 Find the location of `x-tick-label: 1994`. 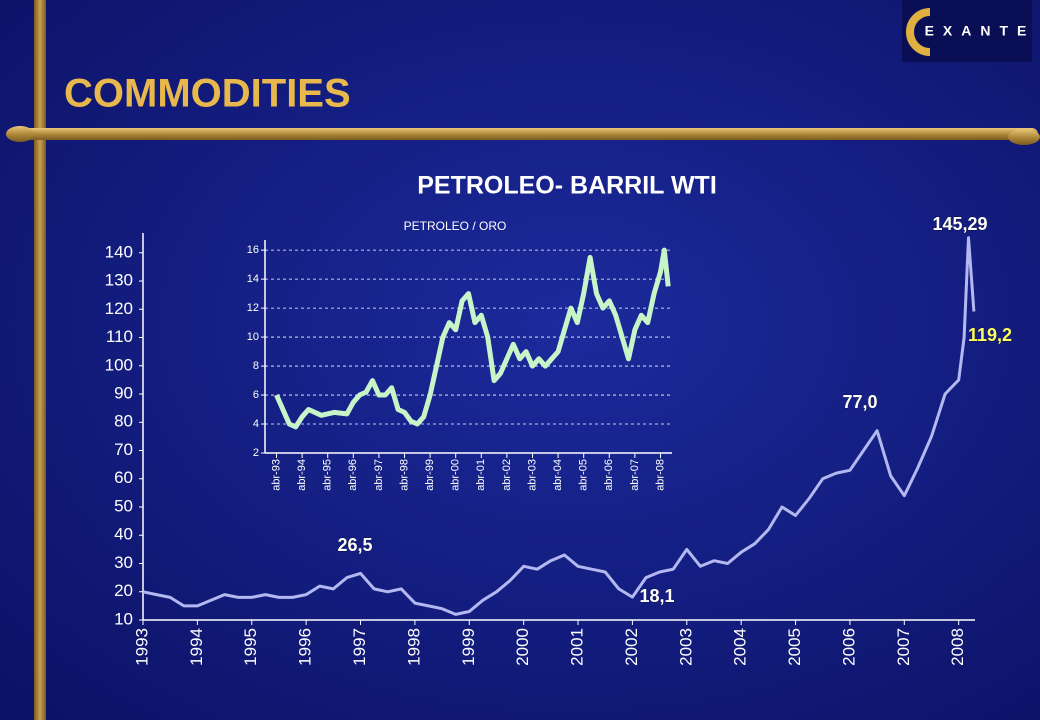

x-tick-label: 1994 is located at coordinates (196, 647).